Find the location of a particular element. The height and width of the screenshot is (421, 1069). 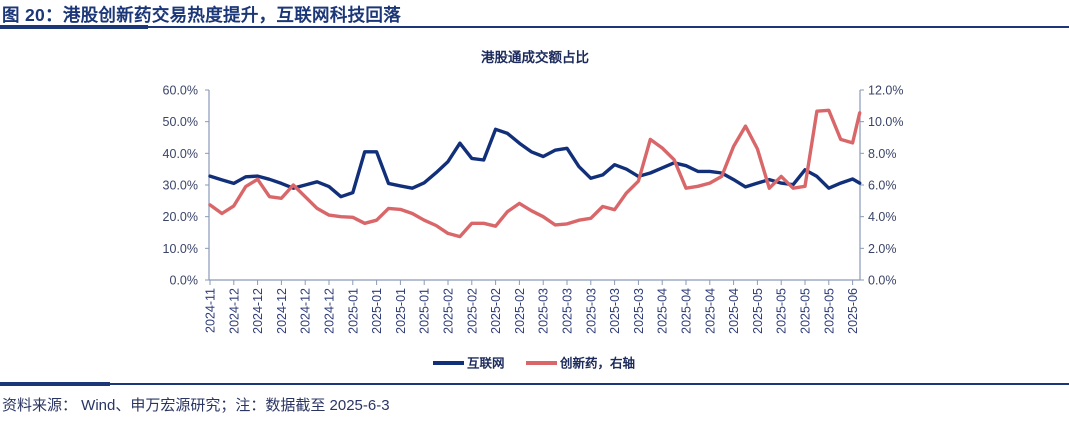

right-tick-label: 2.0% is located at coordinates (882, 249).